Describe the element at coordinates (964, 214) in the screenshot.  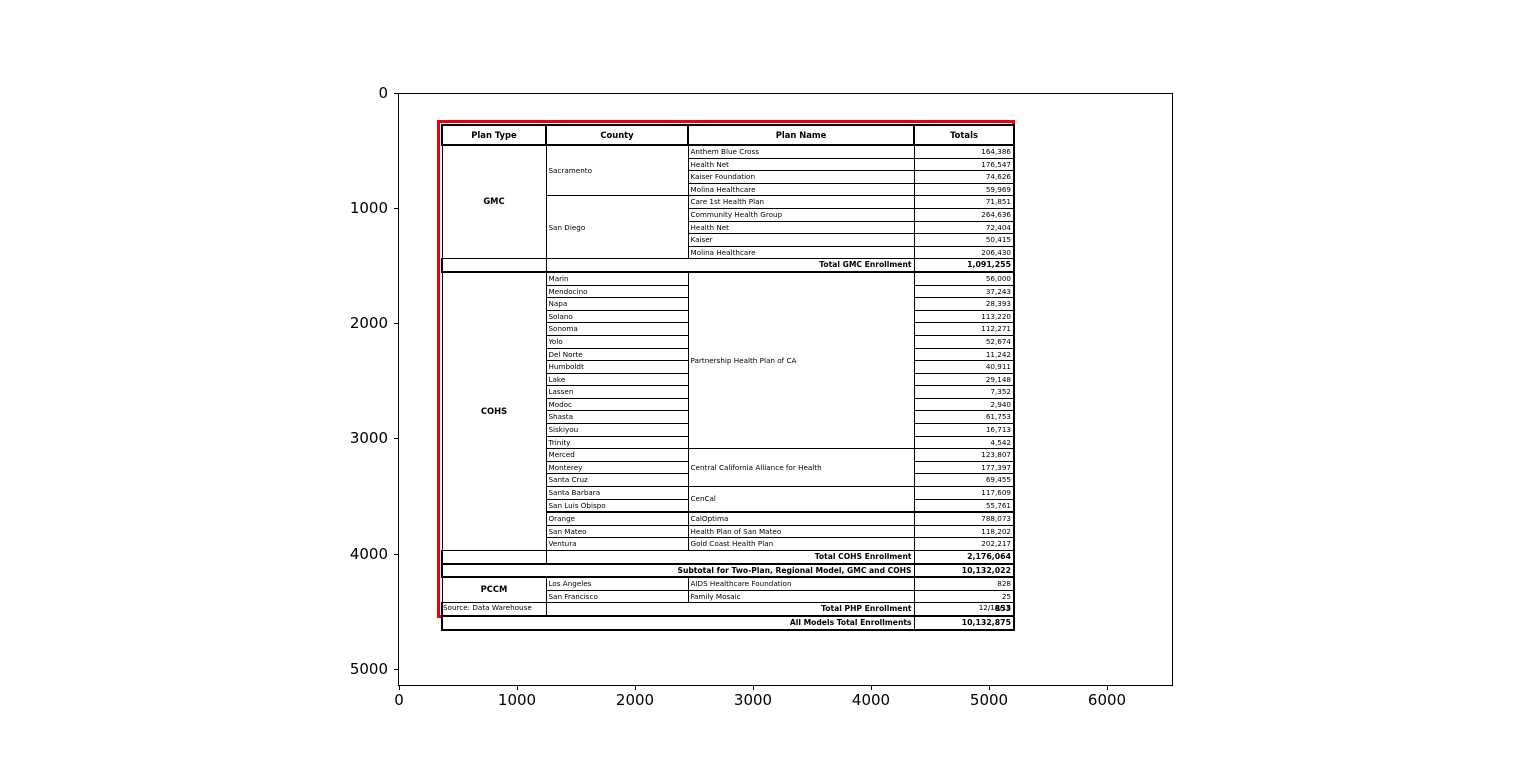
I see `total-cell: 264,636` at that location.